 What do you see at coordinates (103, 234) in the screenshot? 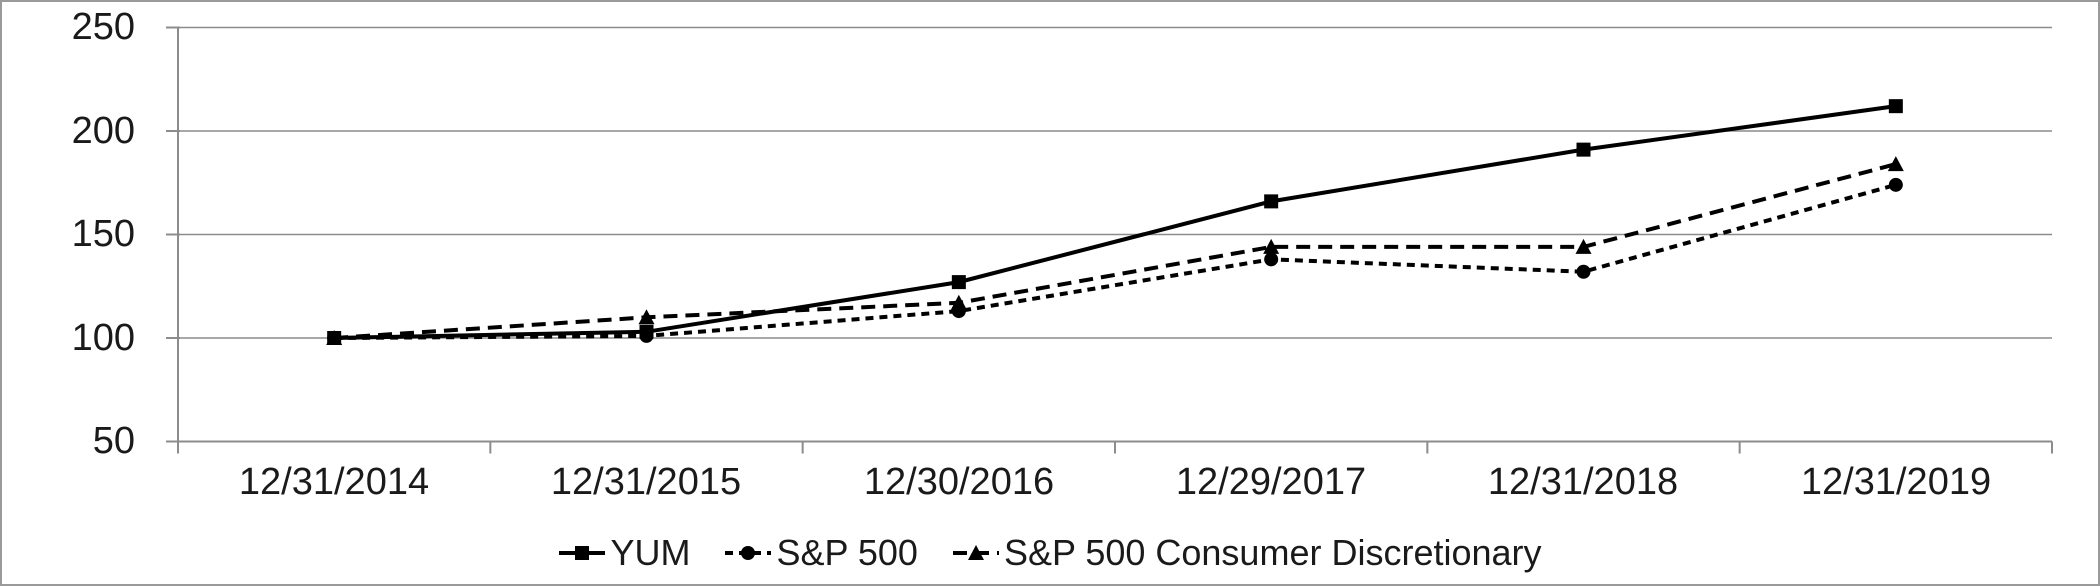
I see `y-axis-label-2: 150` at bounding box center [103, 234].